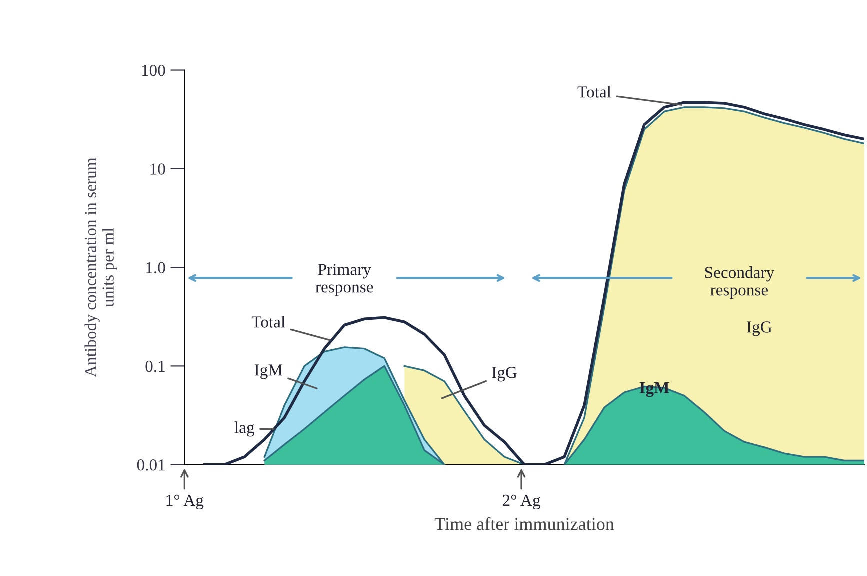 This screenshot has width=867, height=576. Describe the element at coordinates (521, 502) in the screenshot. I see `text: 2° Ag` at that location.